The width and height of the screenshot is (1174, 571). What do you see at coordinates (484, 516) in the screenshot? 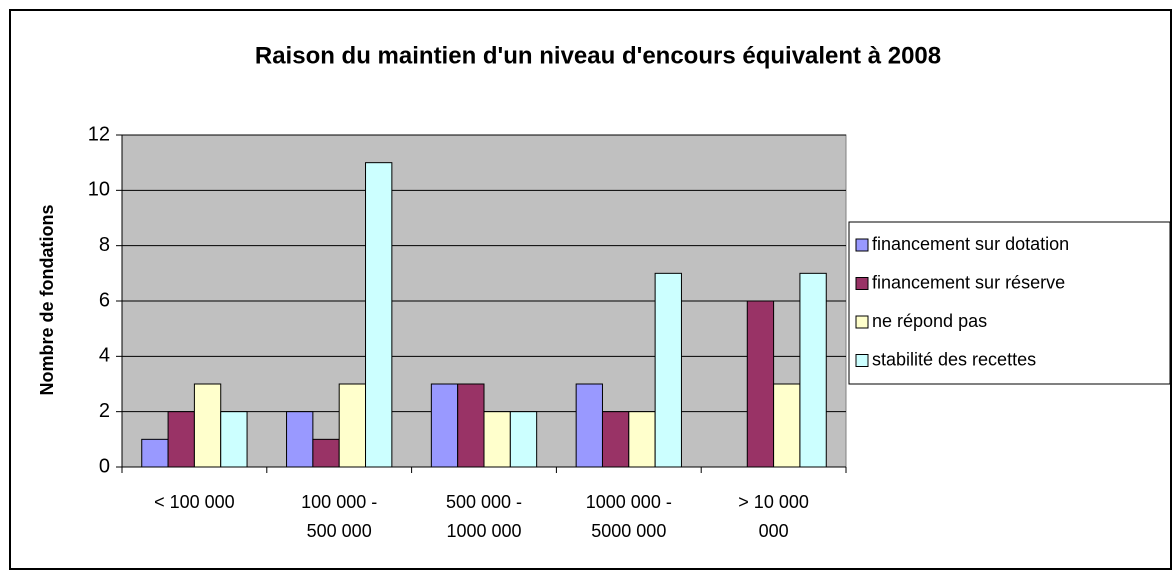
I see `x-tick-label: 500 000 - 1000 000` at bounding box center [484, 516].